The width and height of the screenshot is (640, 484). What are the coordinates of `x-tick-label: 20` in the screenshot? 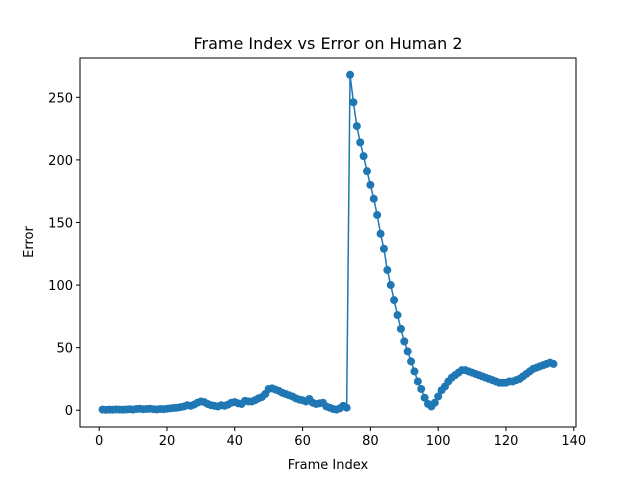 It's located at (167, 441).